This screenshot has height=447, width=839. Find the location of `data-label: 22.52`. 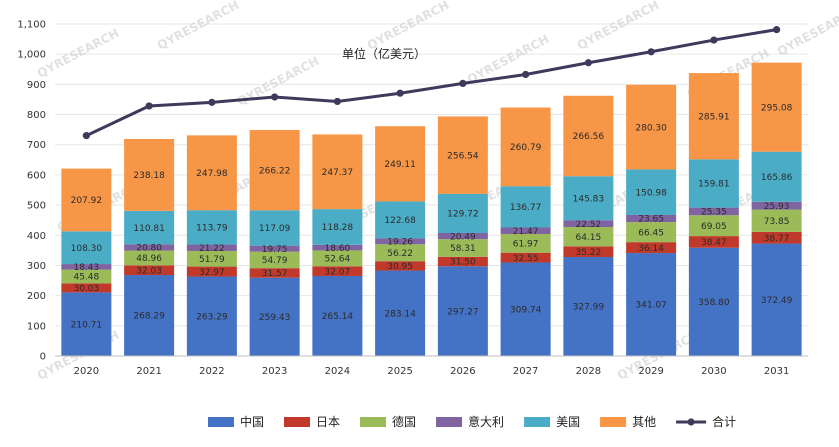

data-label: 22.52 is located at coordinates (588, 225).